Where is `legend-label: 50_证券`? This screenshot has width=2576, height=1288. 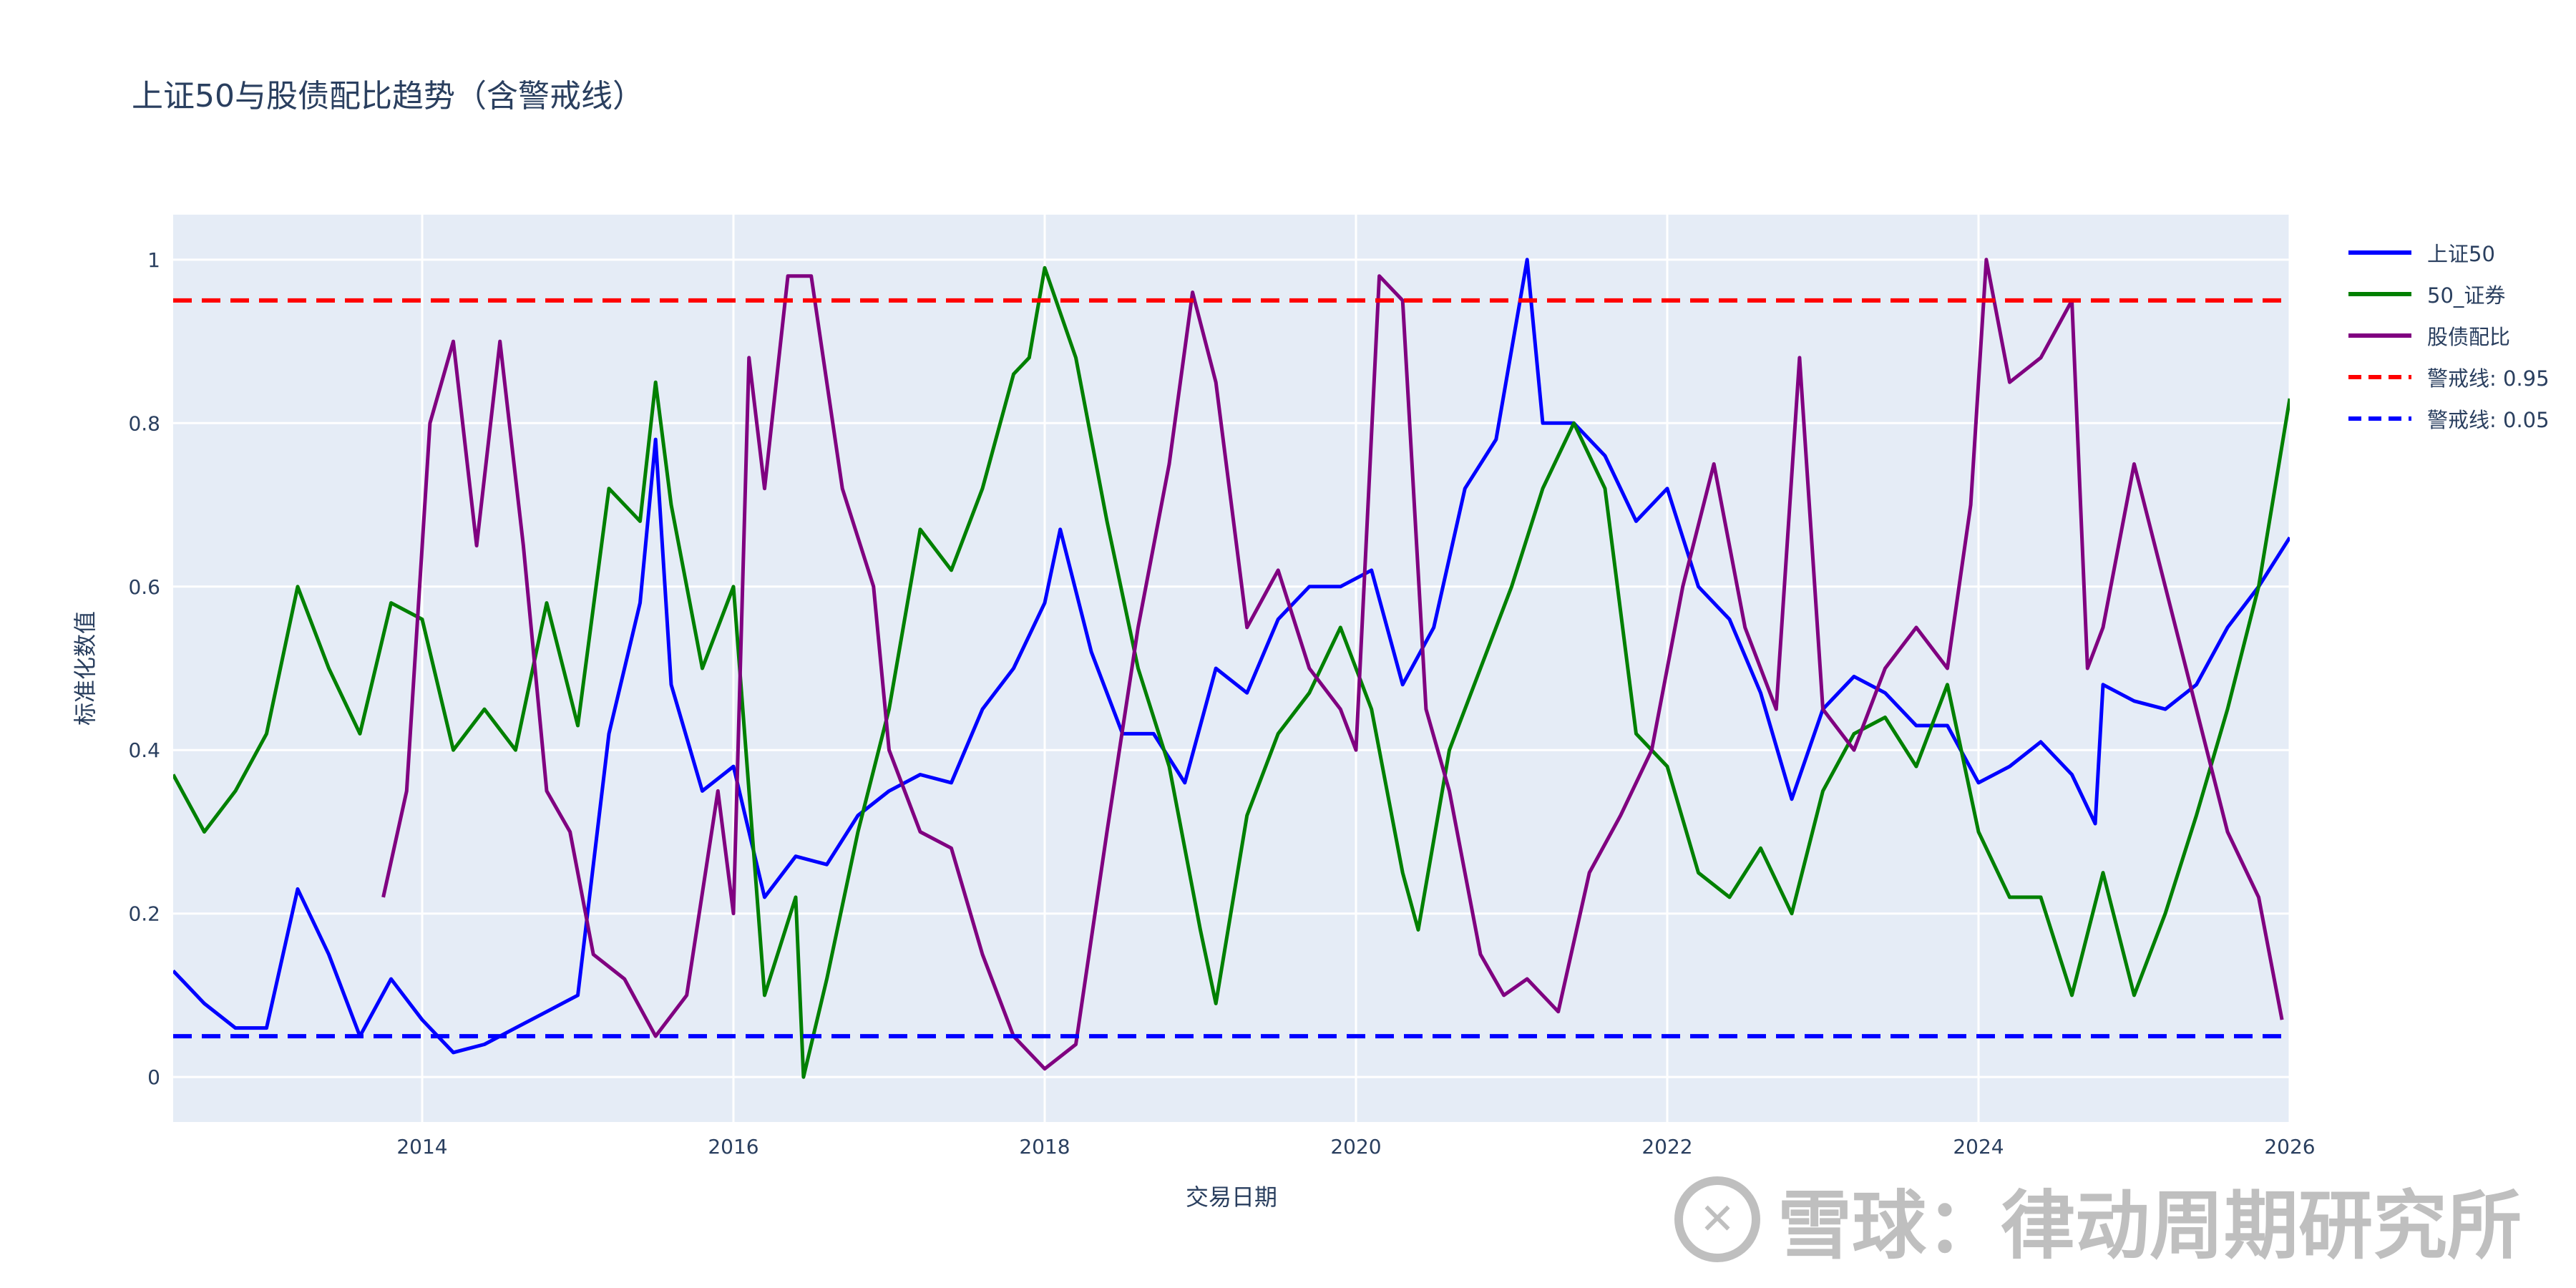 legend-label: 50_证券 is located at coordinates (2466, 295).